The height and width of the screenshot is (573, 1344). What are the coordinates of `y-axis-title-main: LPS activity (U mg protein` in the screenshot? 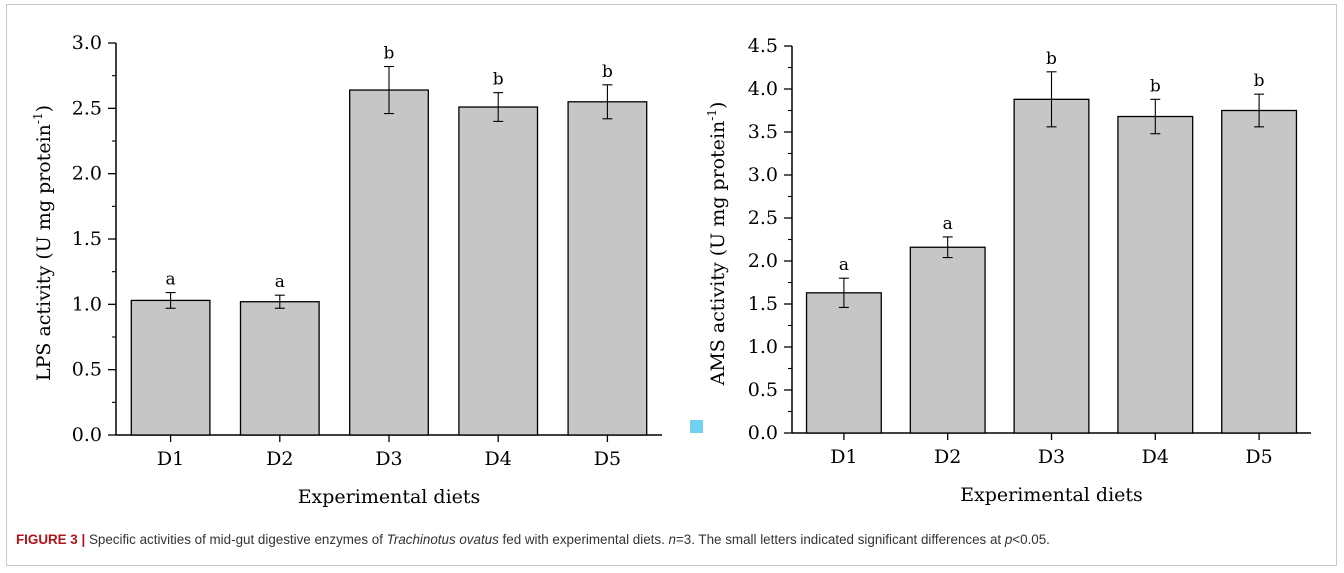 It's located at (44, 252).